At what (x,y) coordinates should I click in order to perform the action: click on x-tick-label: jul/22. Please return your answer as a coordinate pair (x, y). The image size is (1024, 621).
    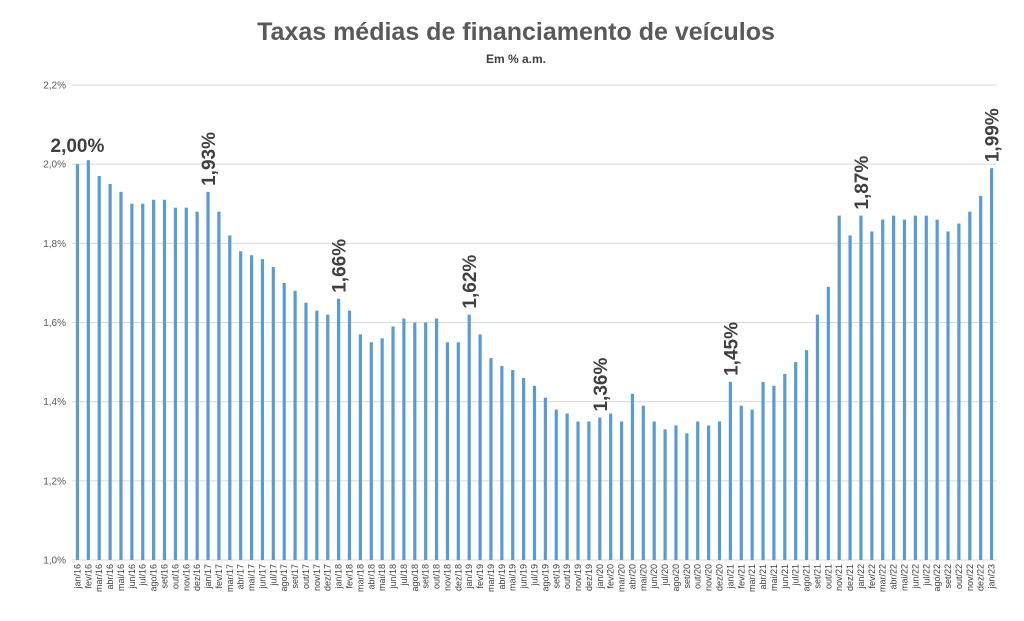
    Looking at the image, I should click on (926, 575).